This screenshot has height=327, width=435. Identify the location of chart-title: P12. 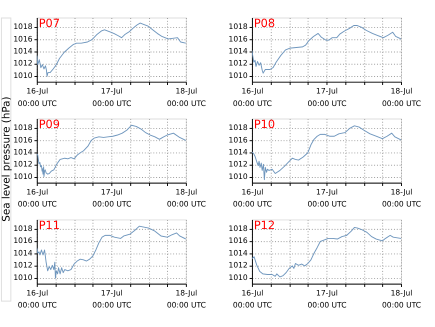
(265, 225).